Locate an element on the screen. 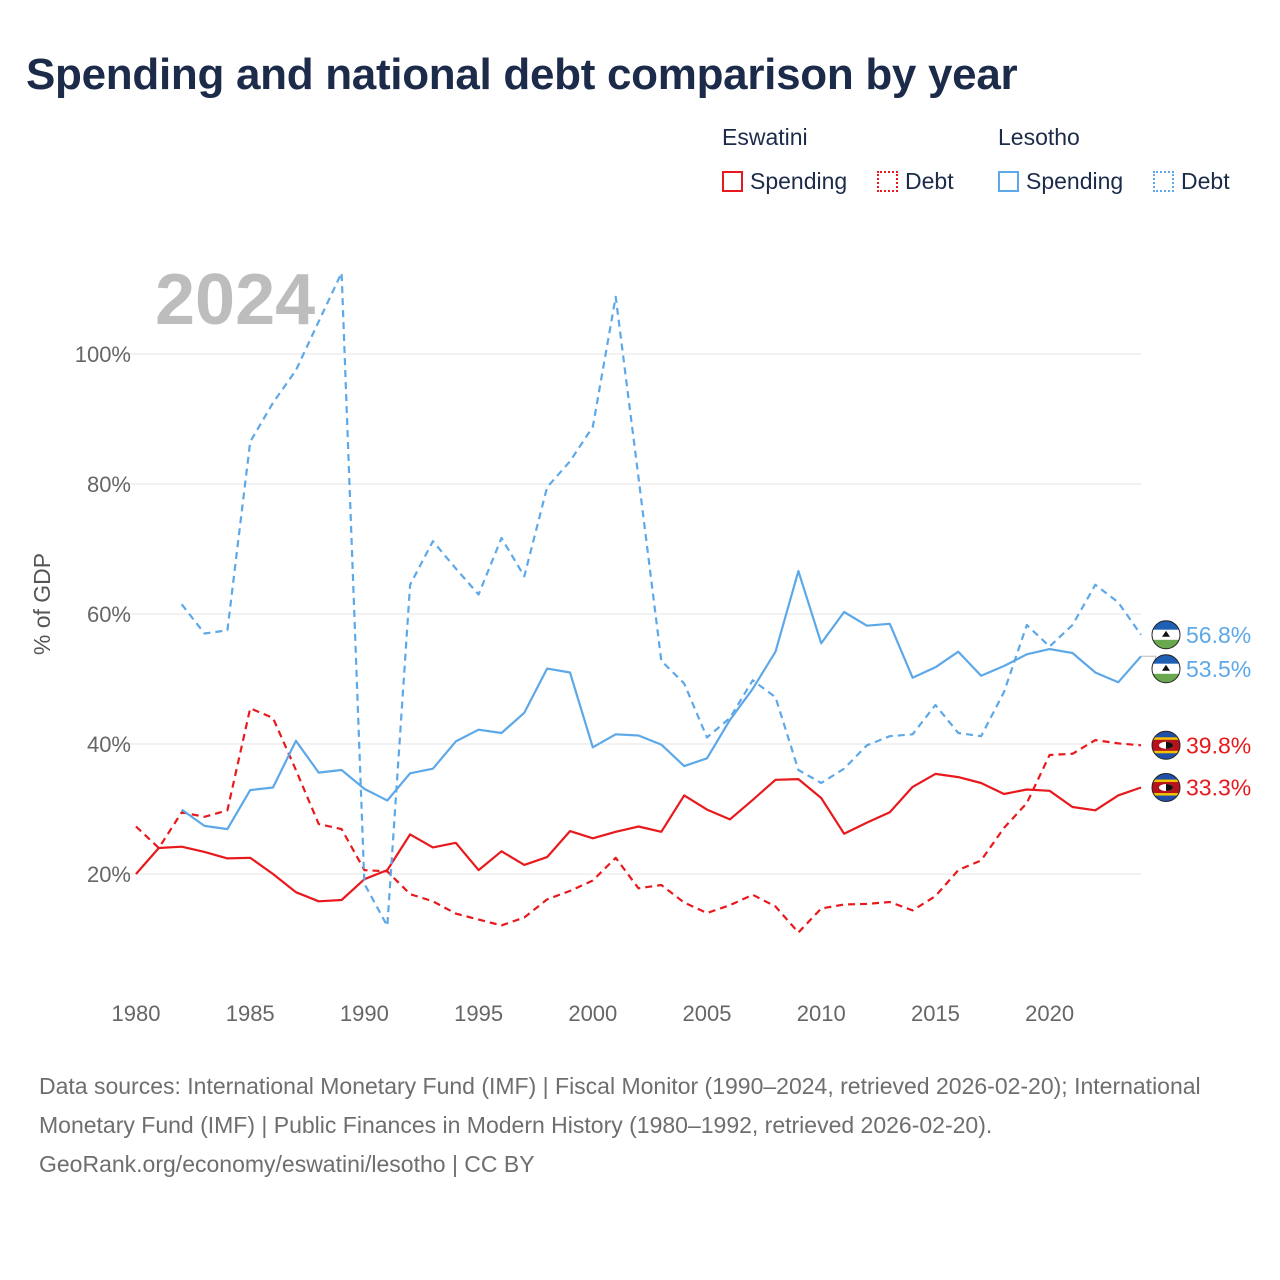 The height and width of the screenshot is (1280, 1280). end-label-lesotho-debt: 56.8% is located at coordinates (1201, 635).